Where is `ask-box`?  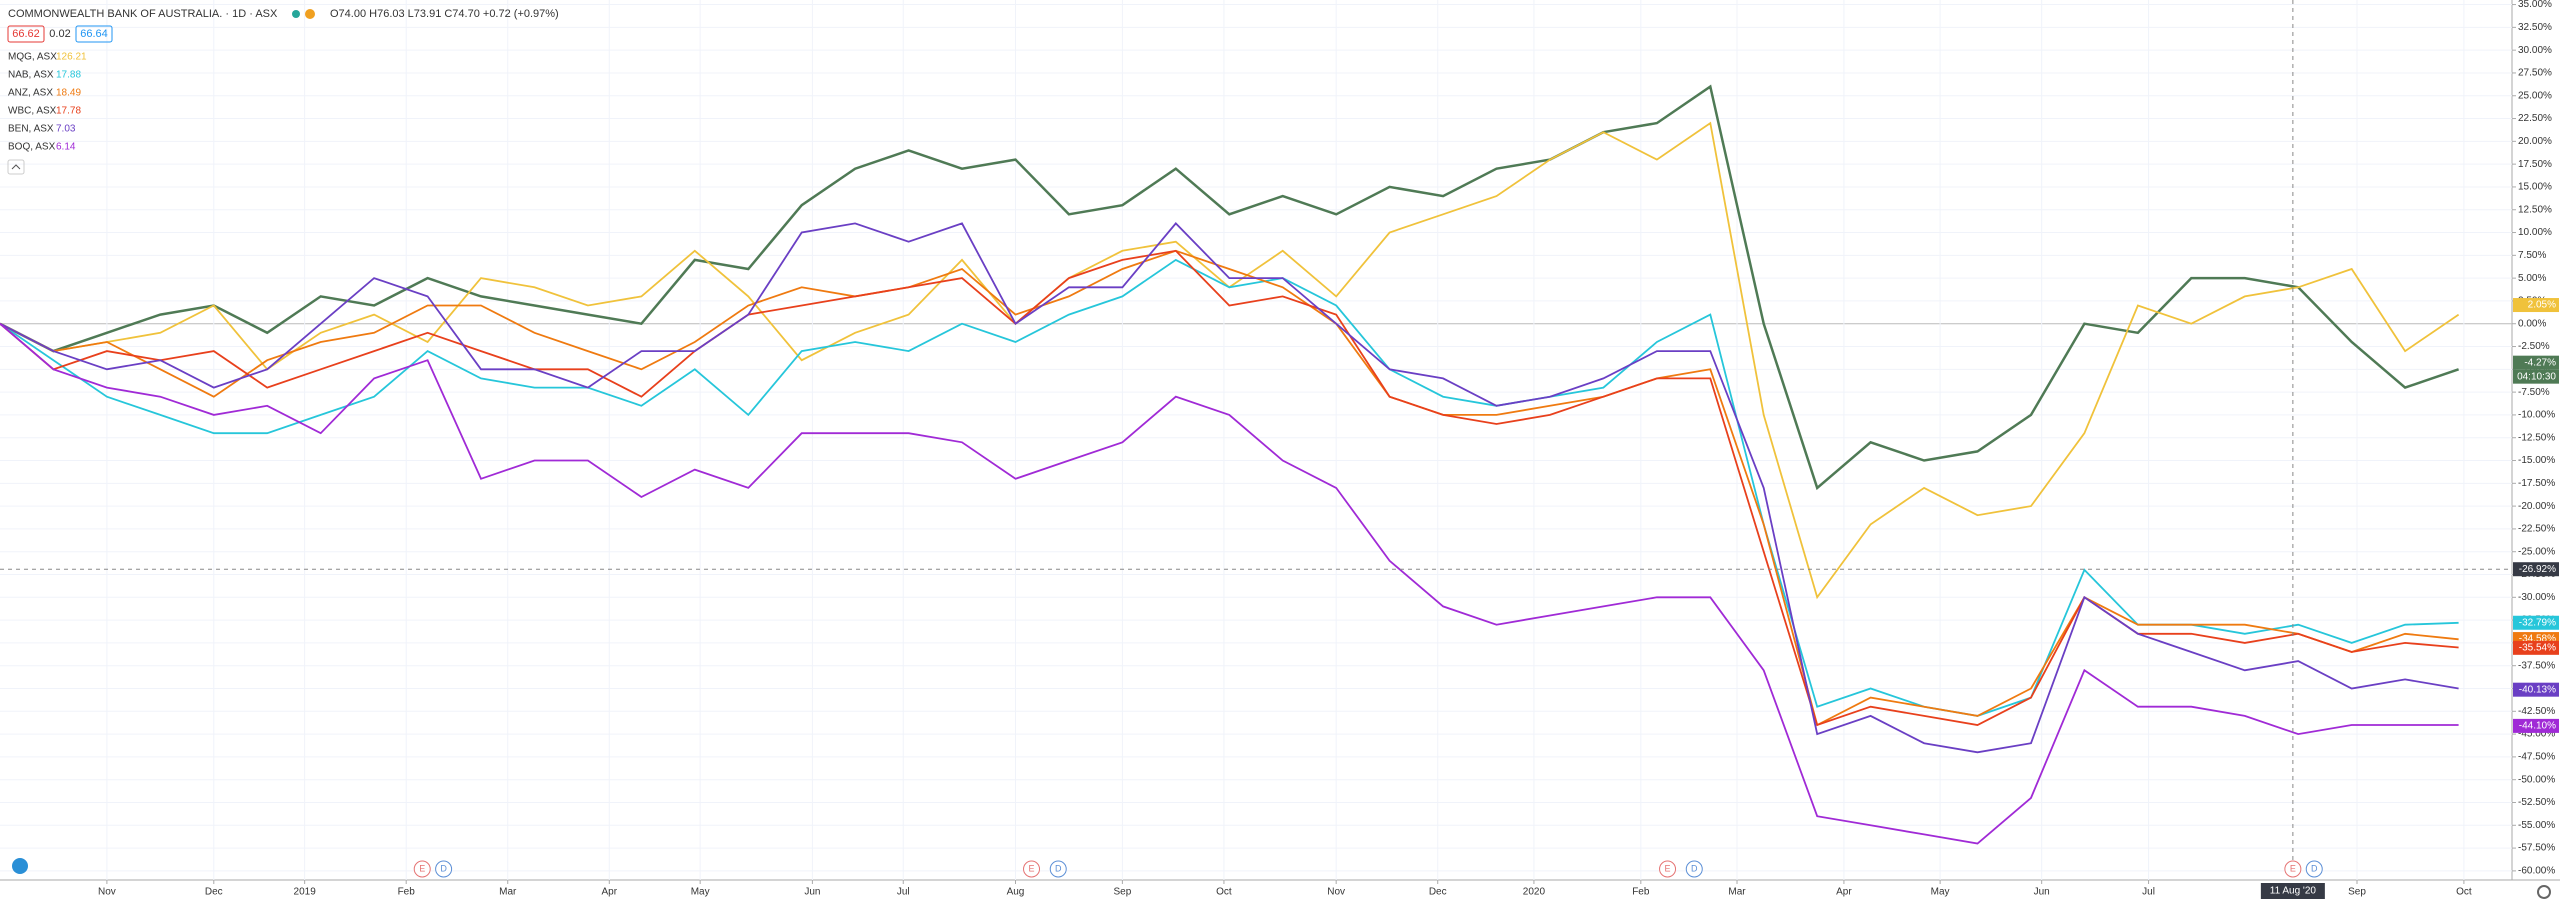 ask-box is located at coordinates (94, 34).